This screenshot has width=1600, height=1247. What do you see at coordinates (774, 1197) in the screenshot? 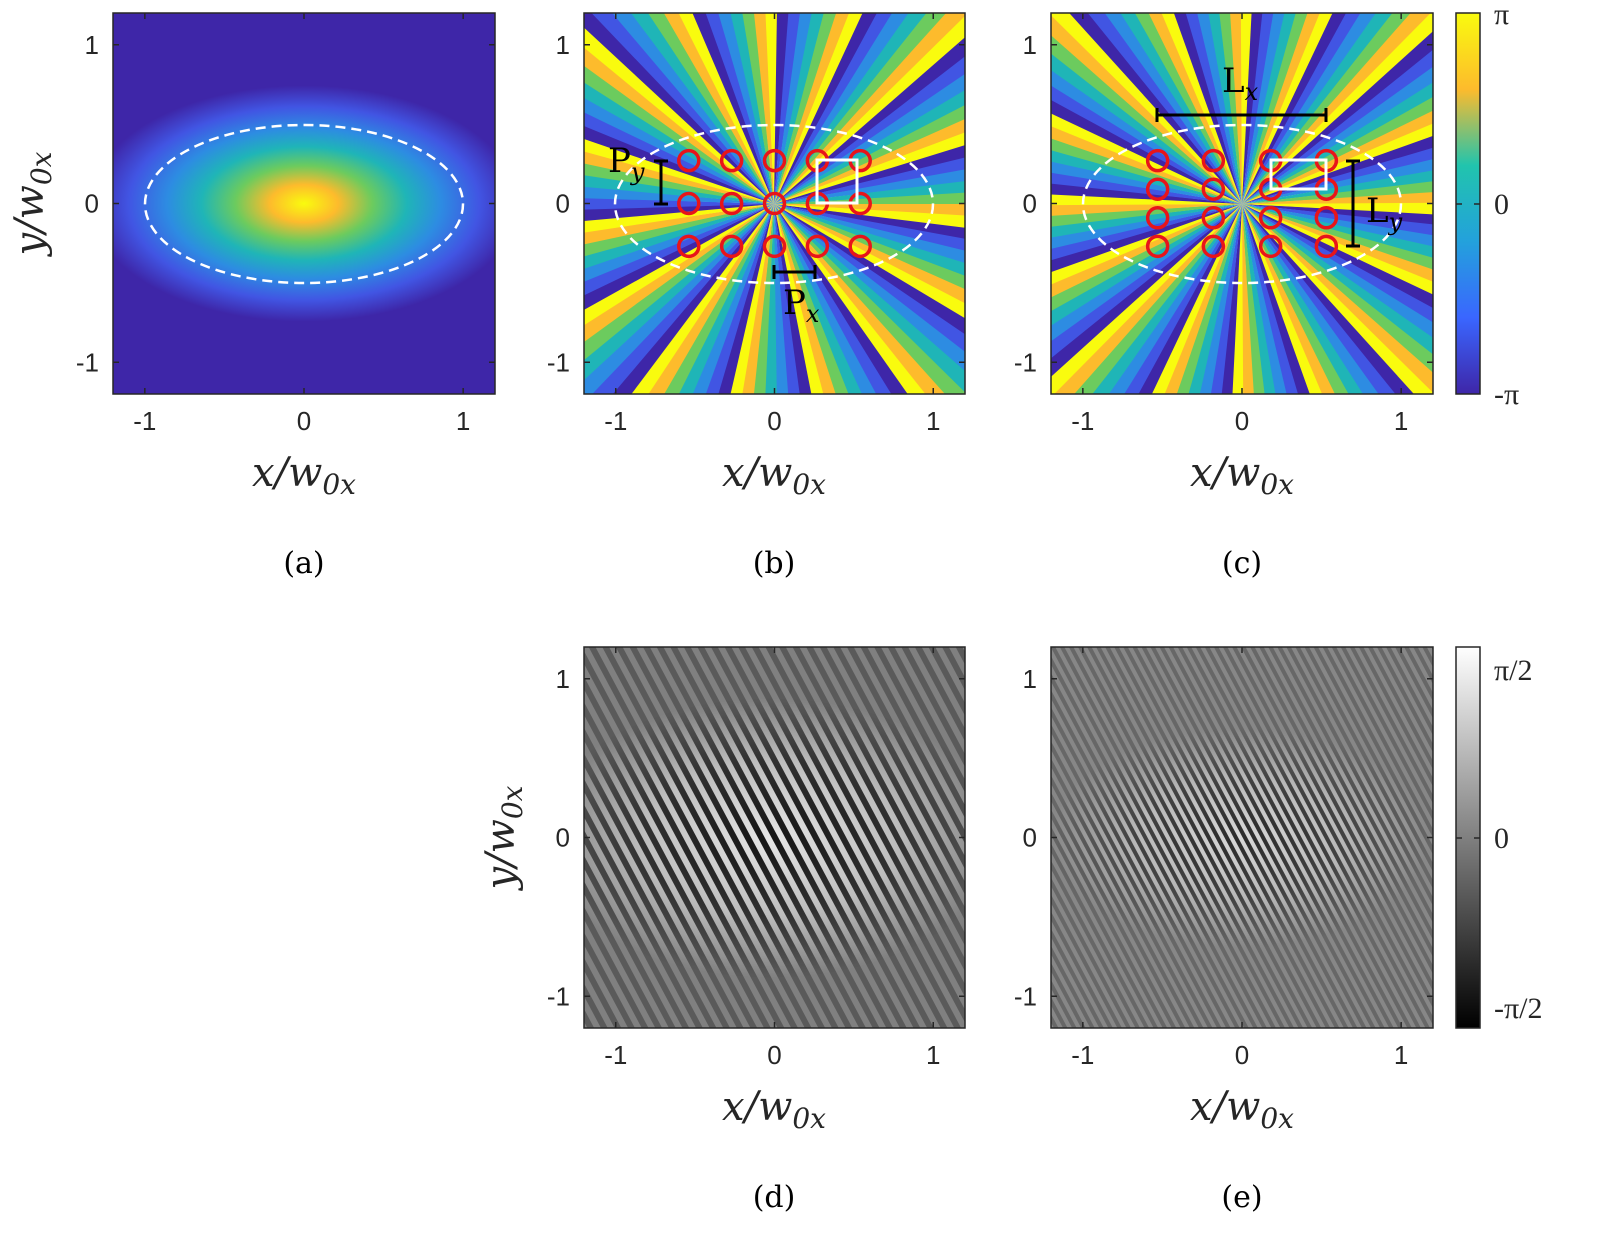
I see `caption-d: (d)` at bounding box center [774, 1197].